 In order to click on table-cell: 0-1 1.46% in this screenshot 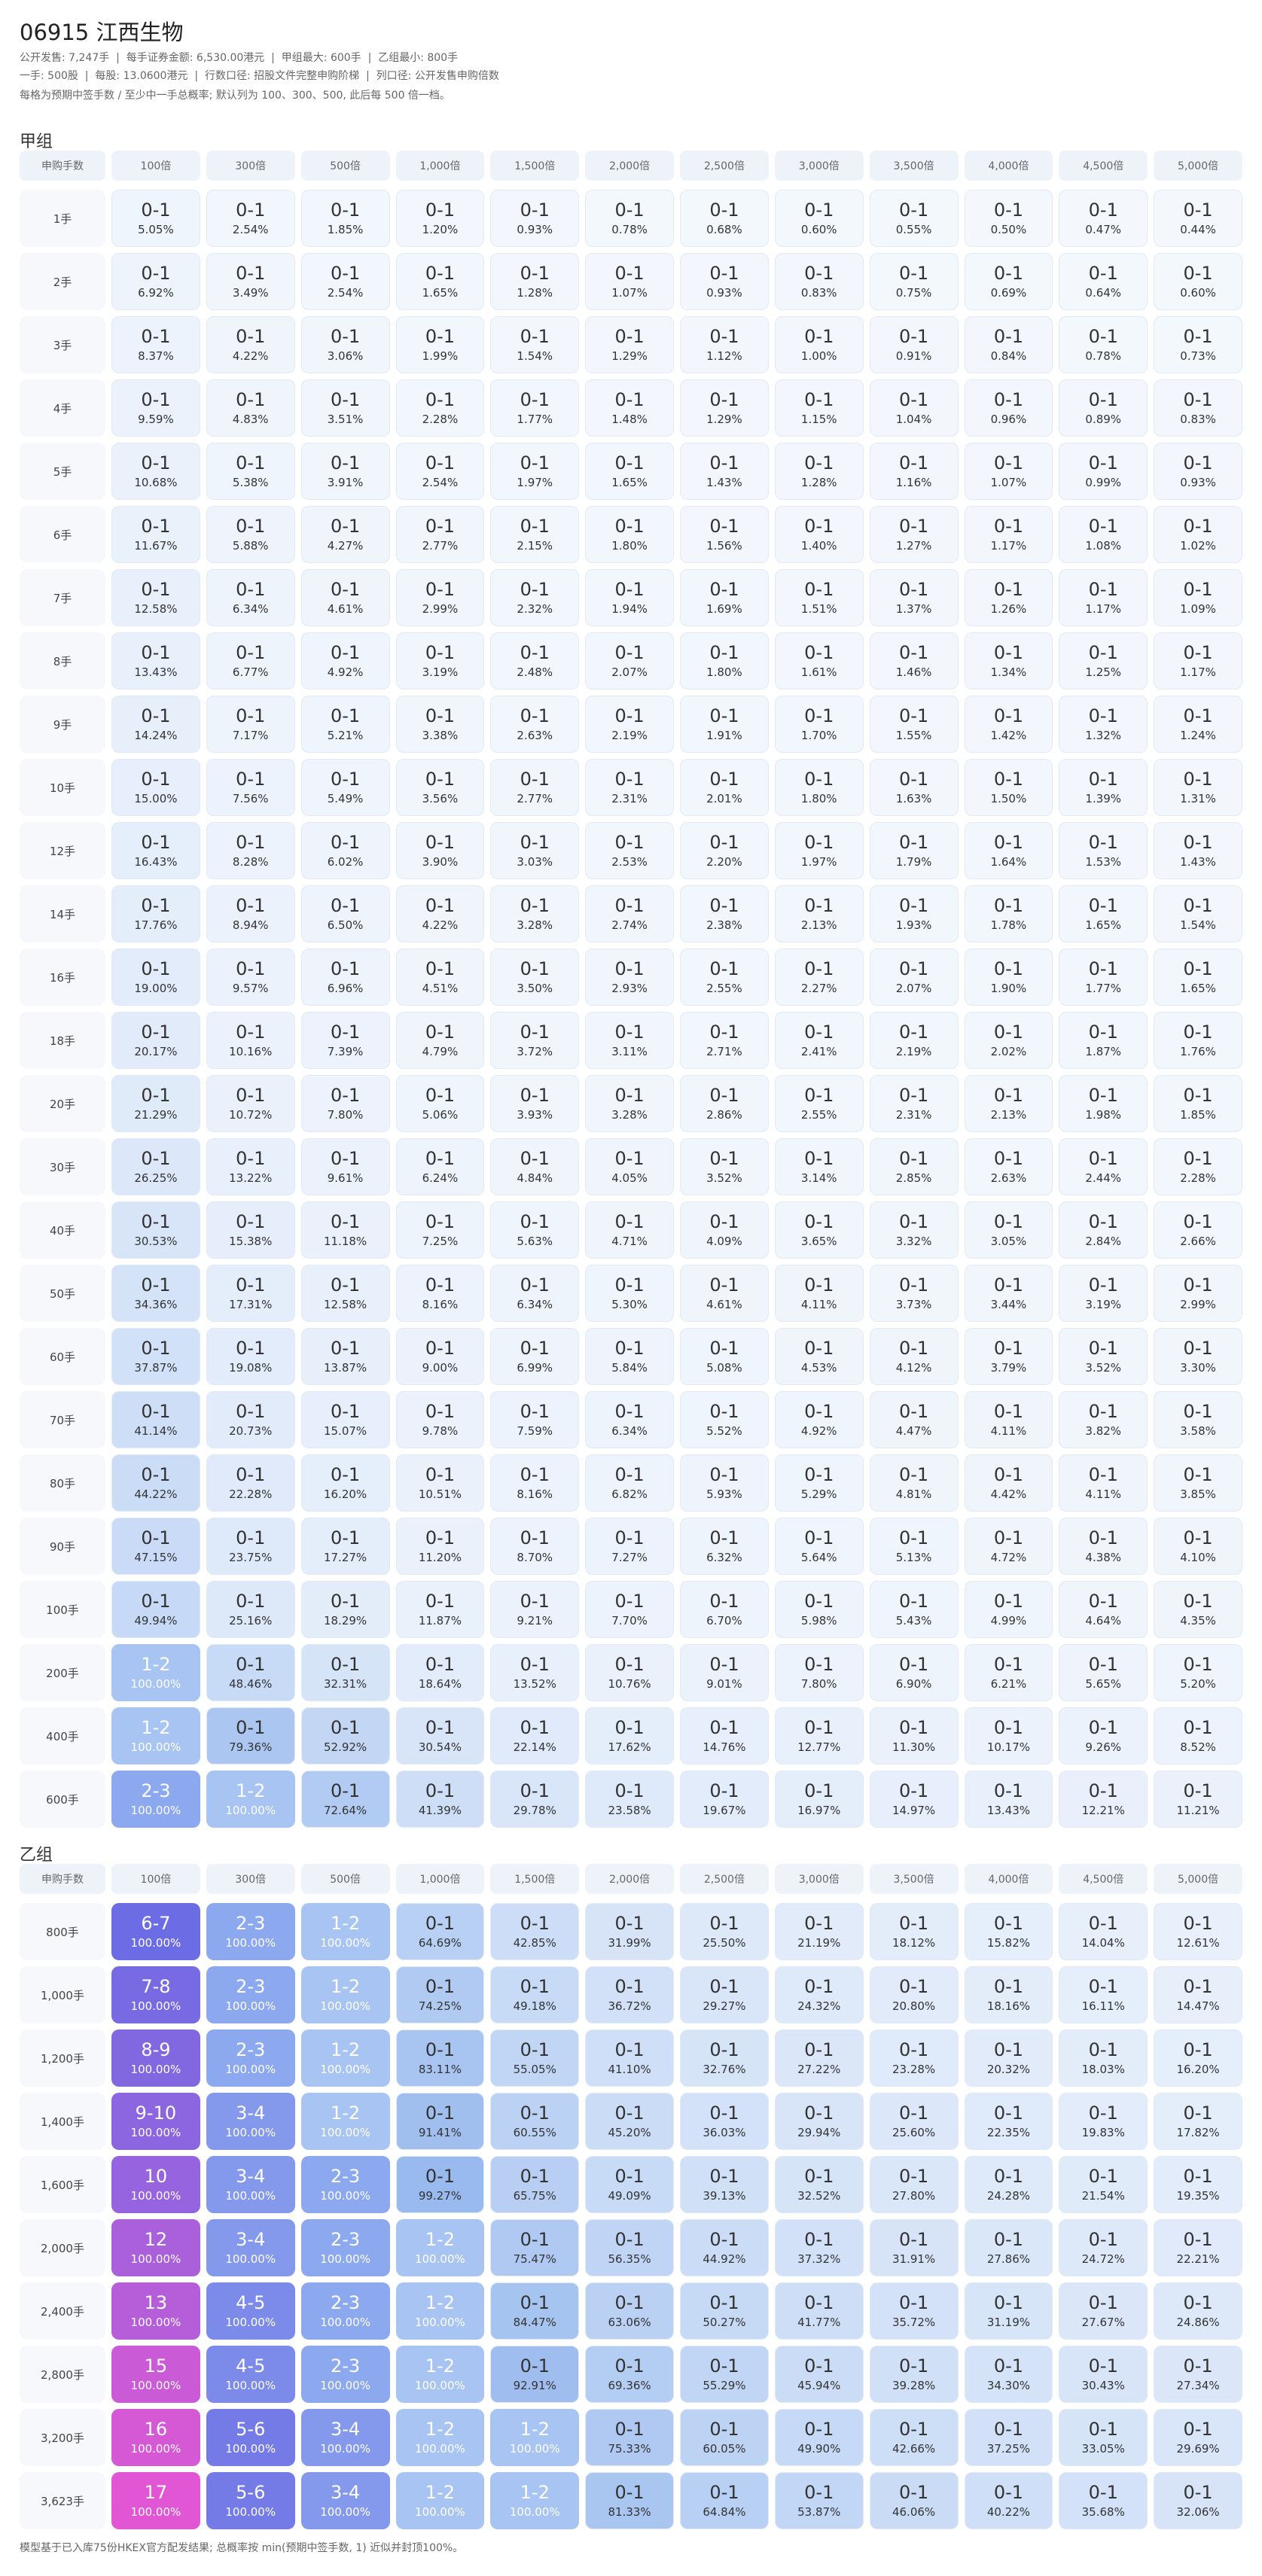, I will do `click(914, 661)`.